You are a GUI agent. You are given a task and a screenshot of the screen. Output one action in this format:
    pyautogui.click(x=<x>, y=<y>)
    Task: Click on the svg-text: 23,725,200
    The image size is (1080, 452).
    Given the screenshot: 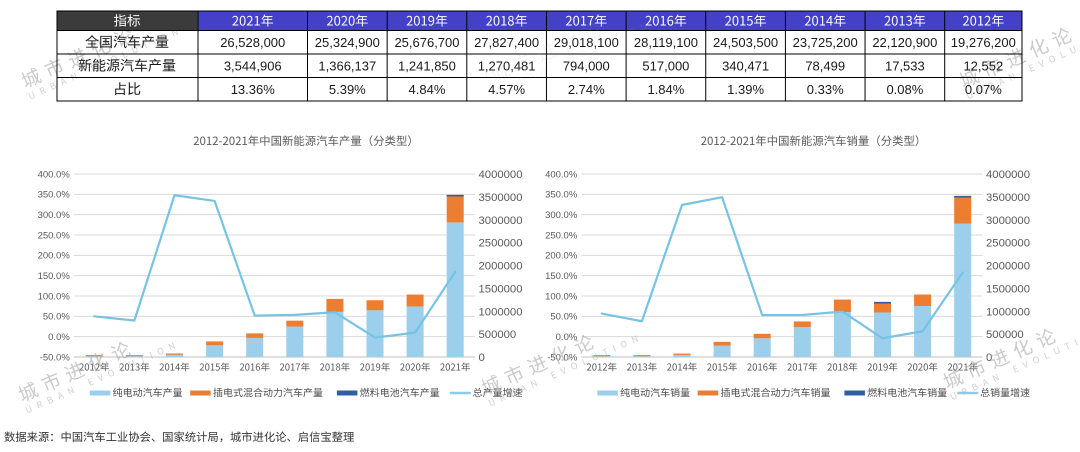 What is the action you would take?
    pyautogui.click(x=825, y=42)
    